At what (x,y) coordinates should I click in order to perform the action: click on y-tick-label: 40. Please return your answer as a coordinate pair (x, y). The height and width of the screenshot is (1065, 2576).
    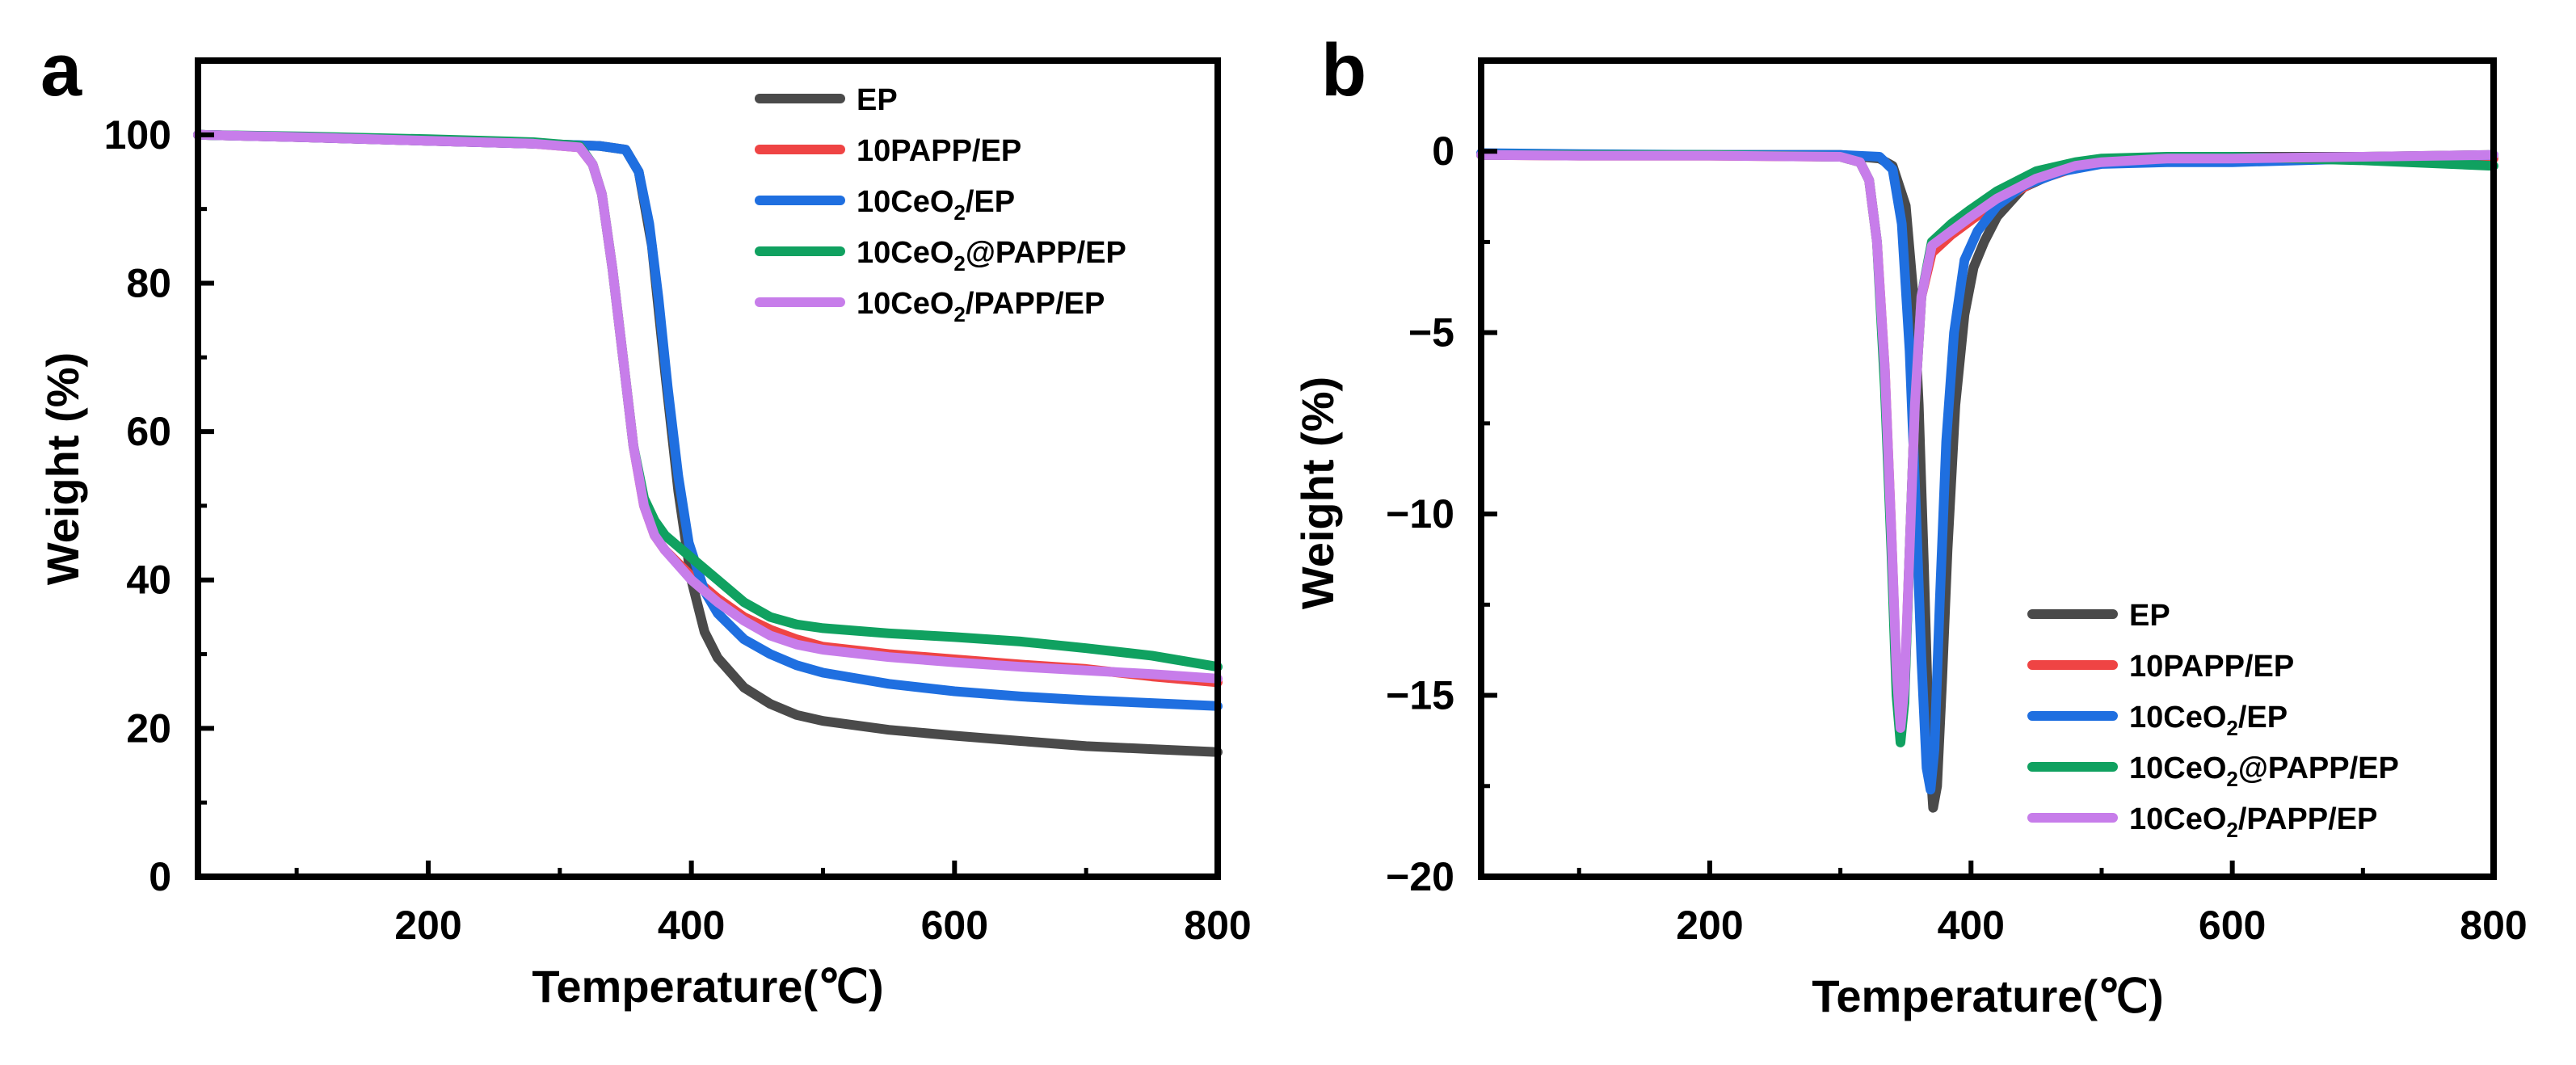
    Looking at the image, I should click on (148, 580).